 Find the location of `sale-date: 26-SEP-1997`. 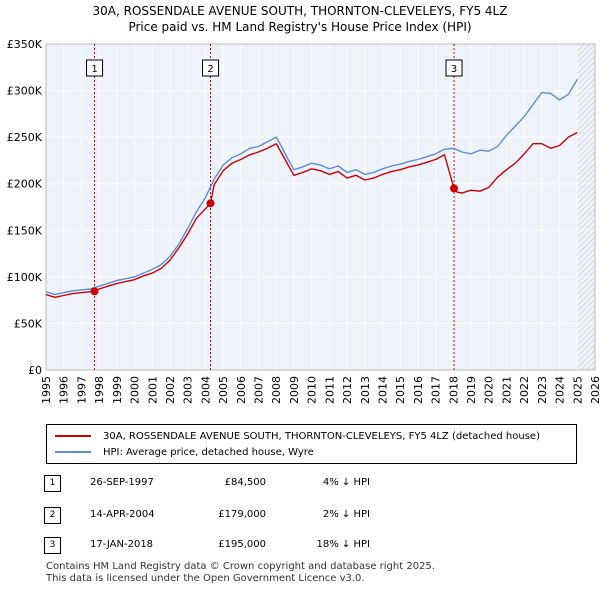

sale-date: 26-SEP-1997 is located at coordinates (122, 482).